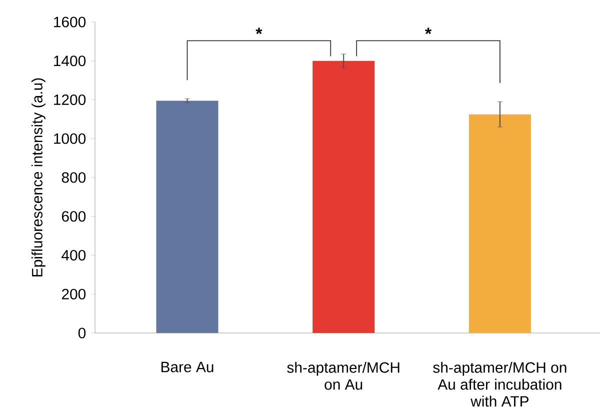 The image size is (606, 420). Describe the element at coordinates (343, 376) in the screenshot. I see `x-tick-label: sh-aptamer/MCH on Au` at that location.